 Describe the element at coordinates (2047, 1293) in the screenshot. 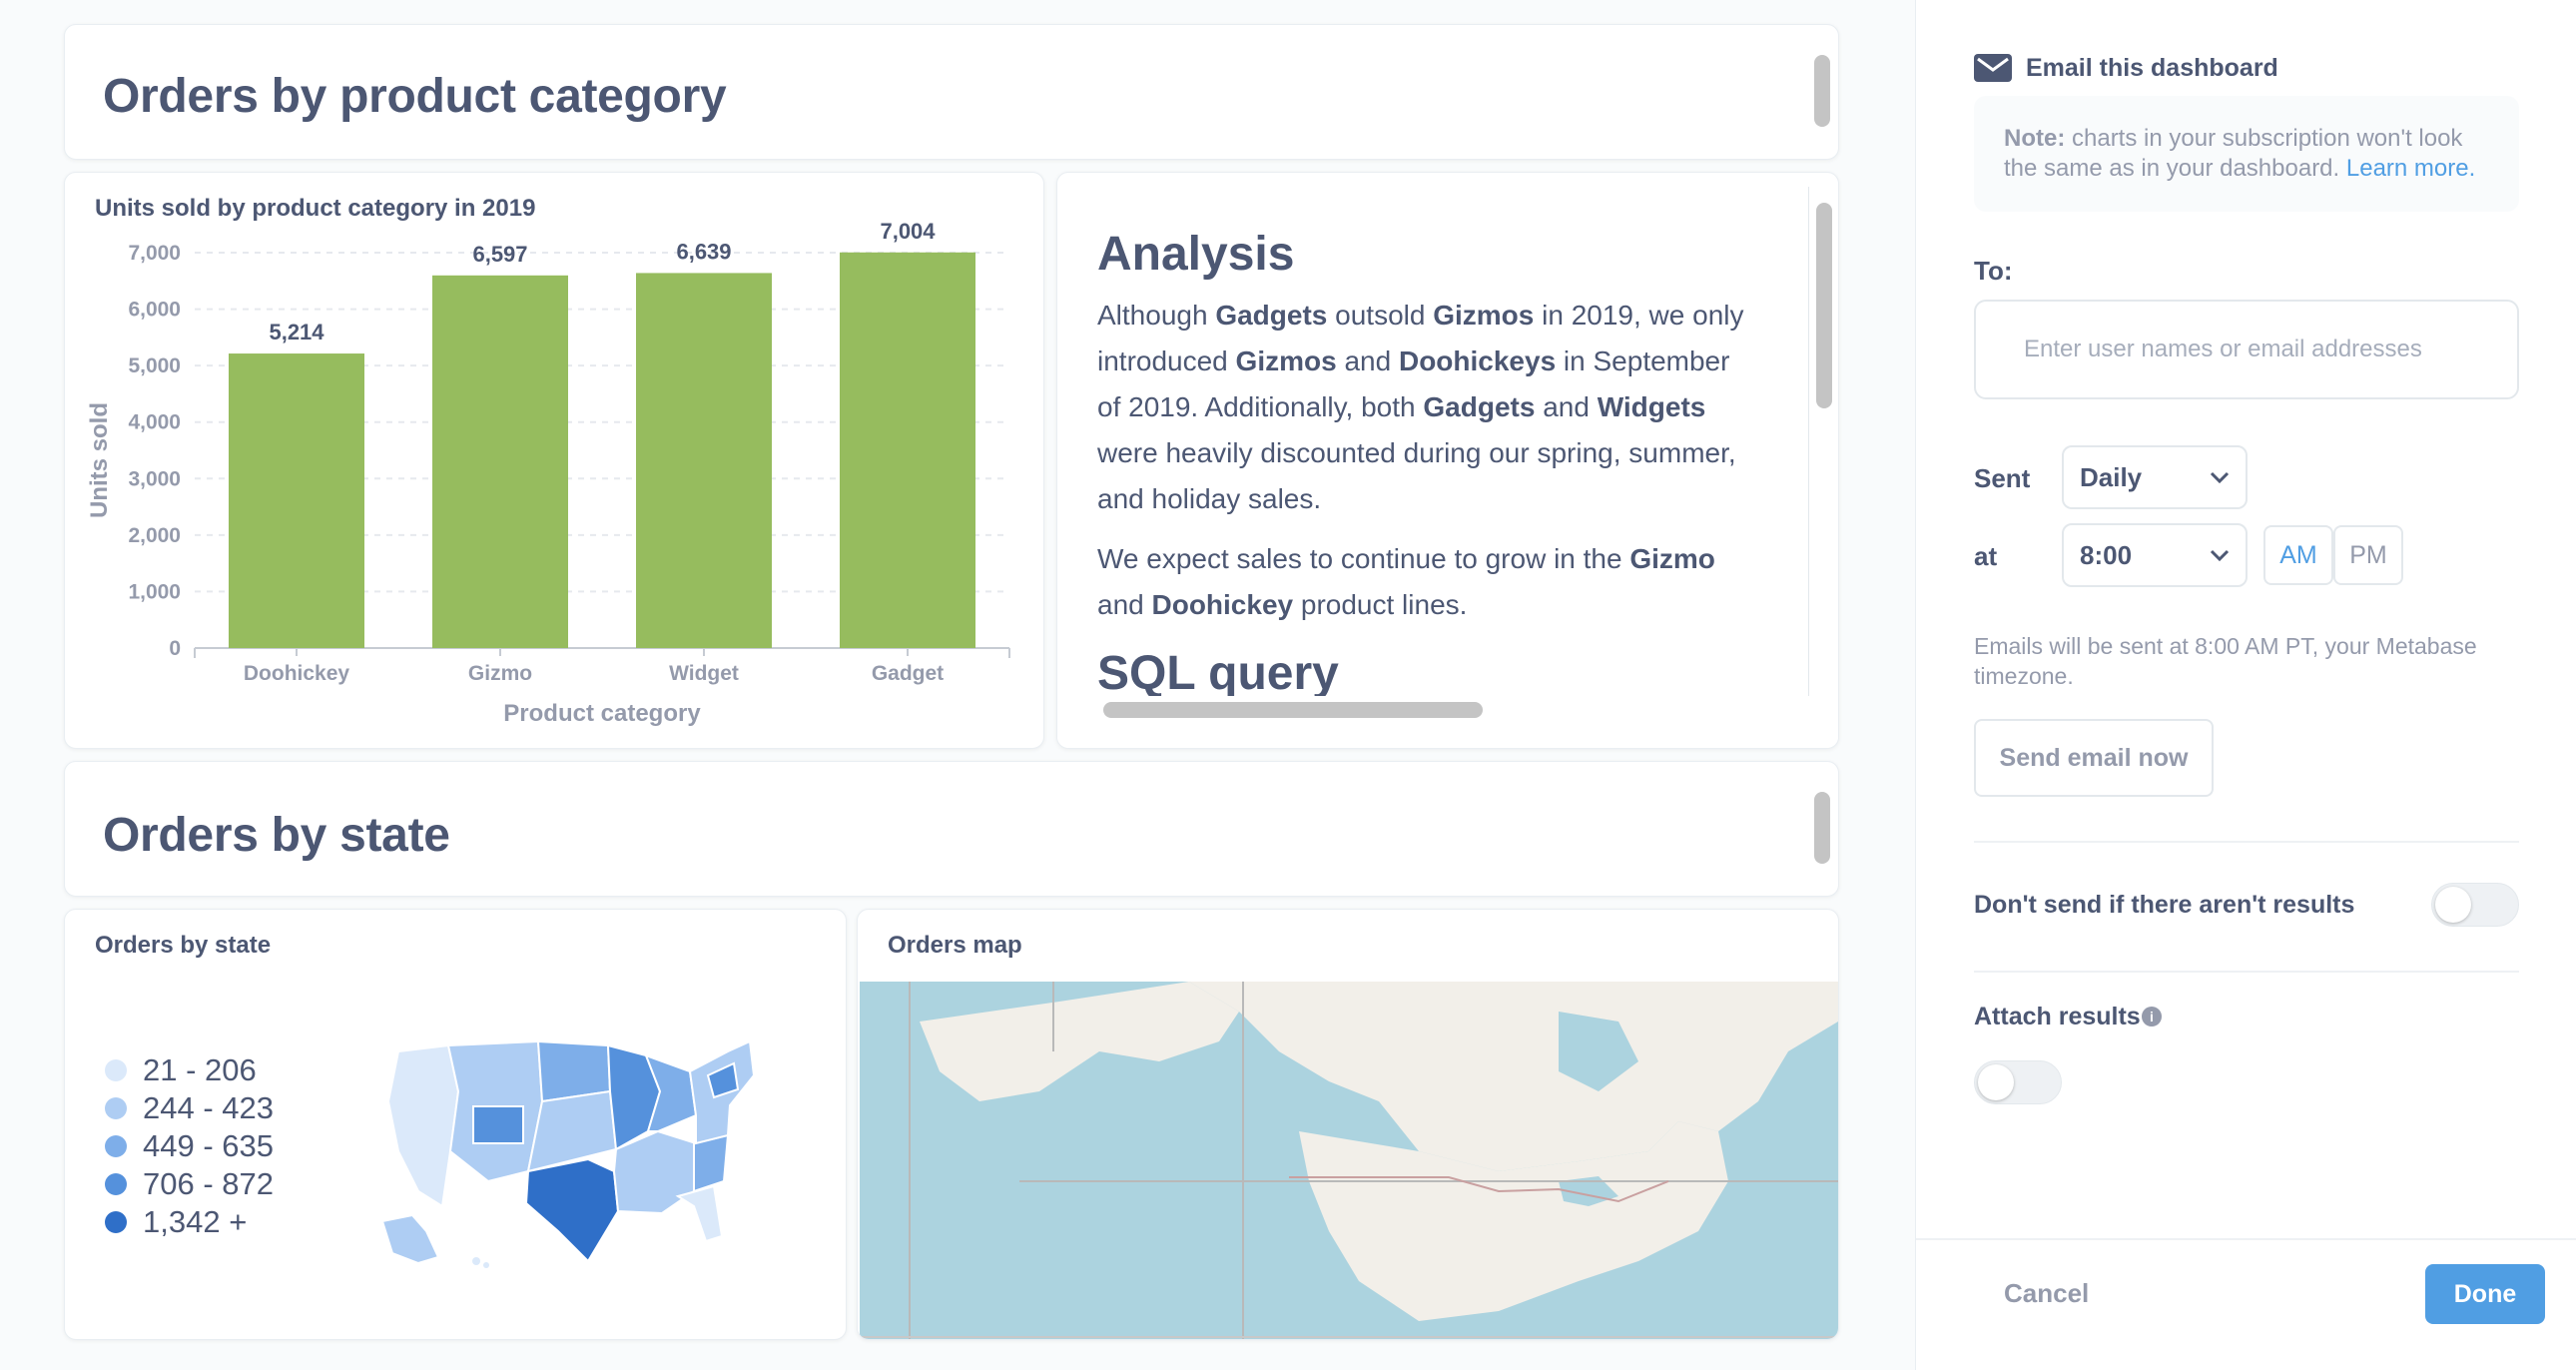

I see `cancel-button: Cancel` at that location.